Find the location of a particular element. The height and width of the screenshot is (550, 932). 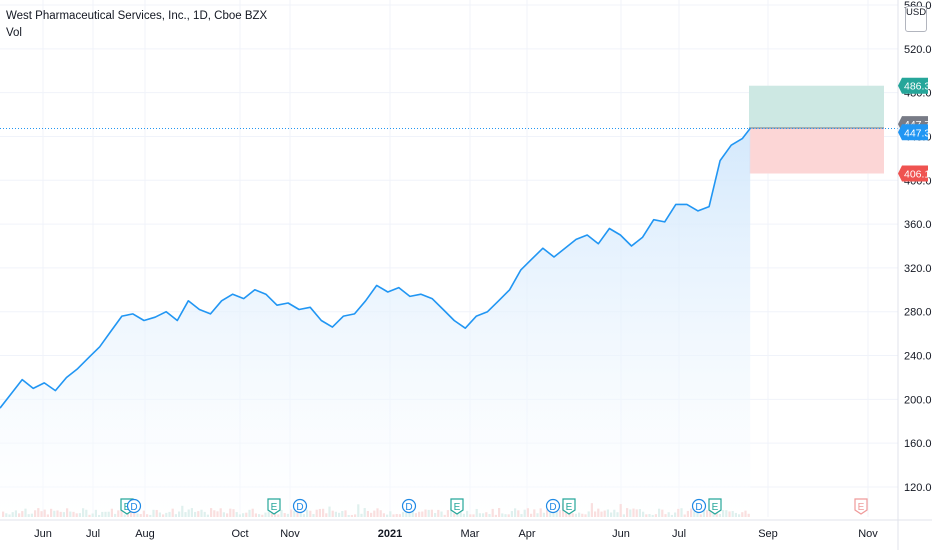

x-tick-label: Aug is located at coordinates (145, 534).